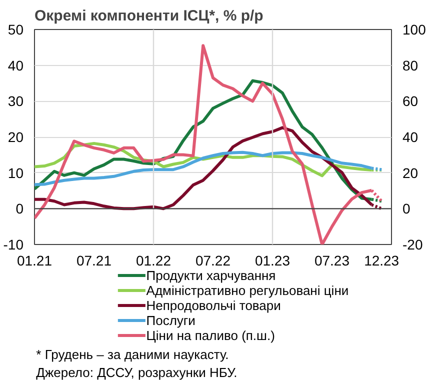 This screenshot has width=428, height=380. I want to click on y-tick-label: 20, so click(16, 137).